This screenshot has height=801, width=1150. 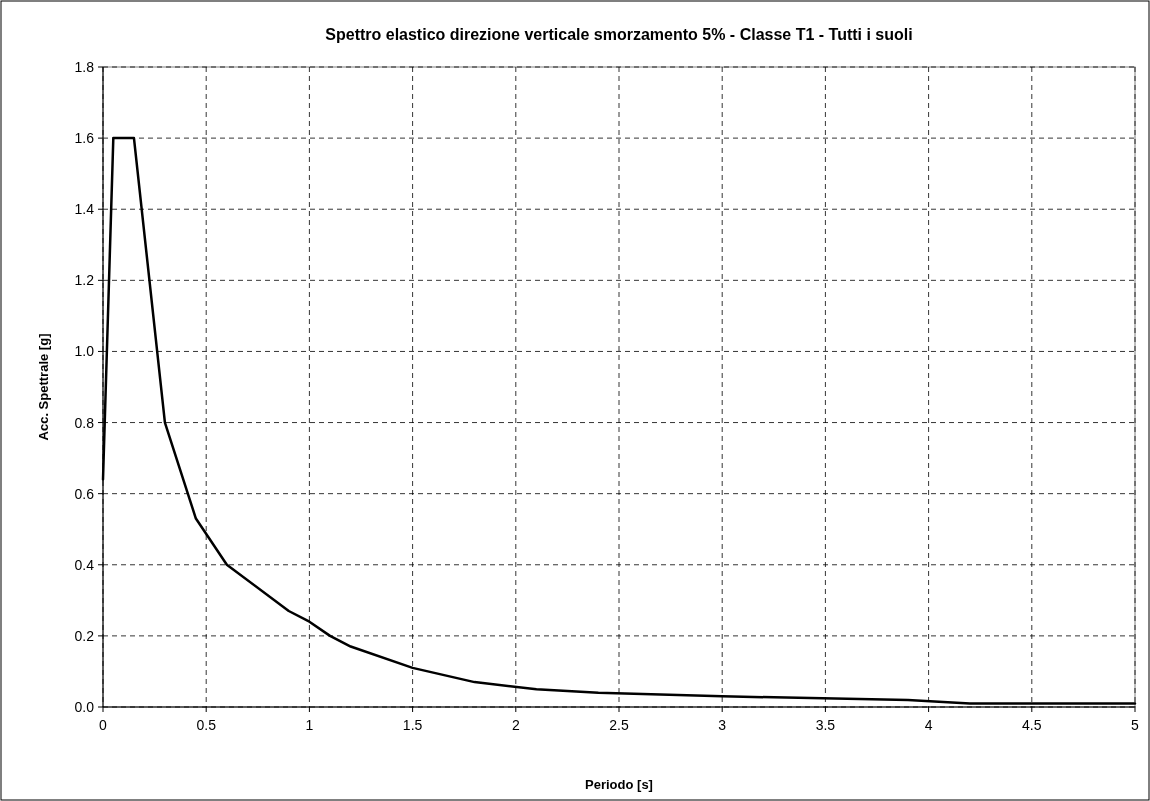 What do you see at coordinates (825, 725) in the screenshot?
I see `x-tick-label: 3.5` at bounding box center [825, 725].